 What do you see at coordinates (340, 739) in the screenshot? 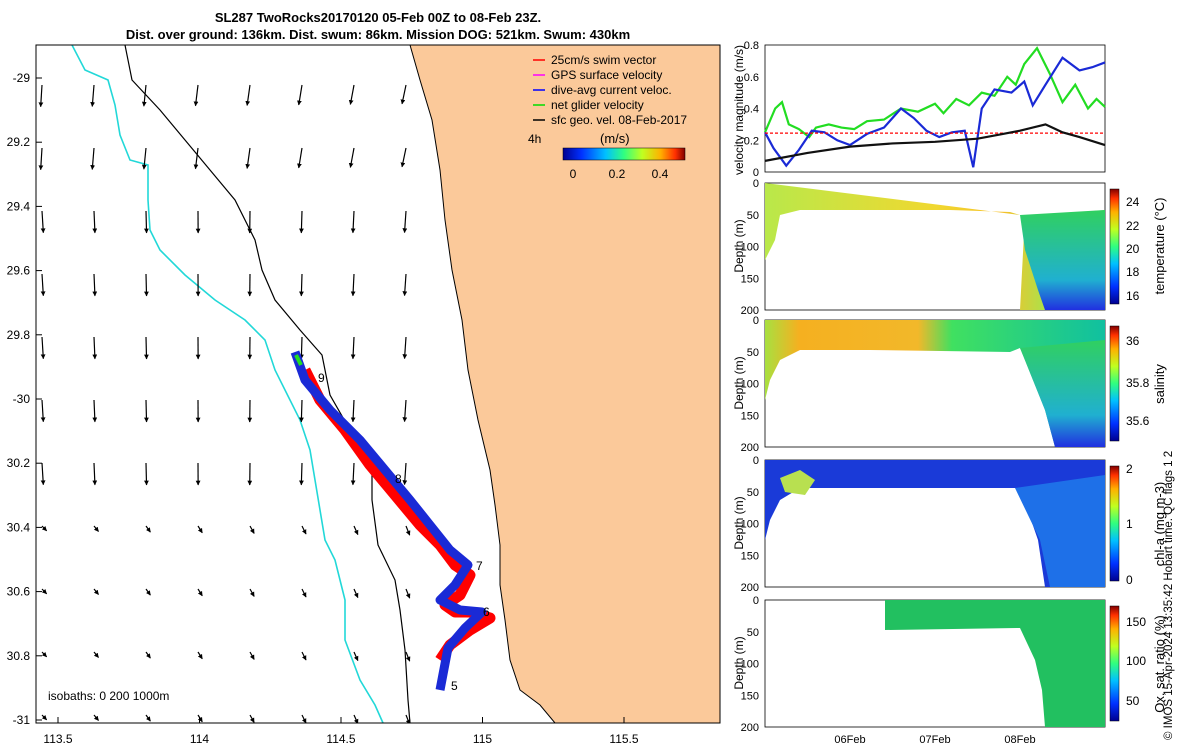
I see `map-xtick-label: 114.5` at bounding box center [340, 739].